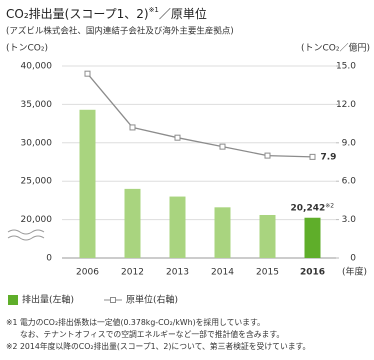  Describe the element at coordinates (349, 182) in the screenshot. I see `y2-tick-label: 6.0` at that location.